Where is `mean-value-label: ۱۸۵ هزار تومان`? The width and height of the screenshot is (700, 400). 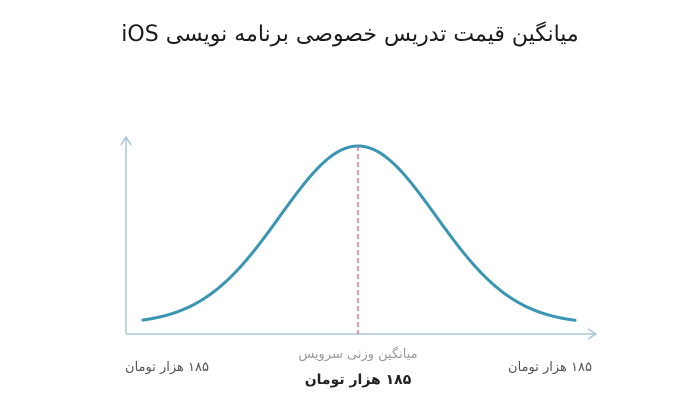 mean-value-label: ۱۸۵ هزار تومان is located at coordinates (358, 380).